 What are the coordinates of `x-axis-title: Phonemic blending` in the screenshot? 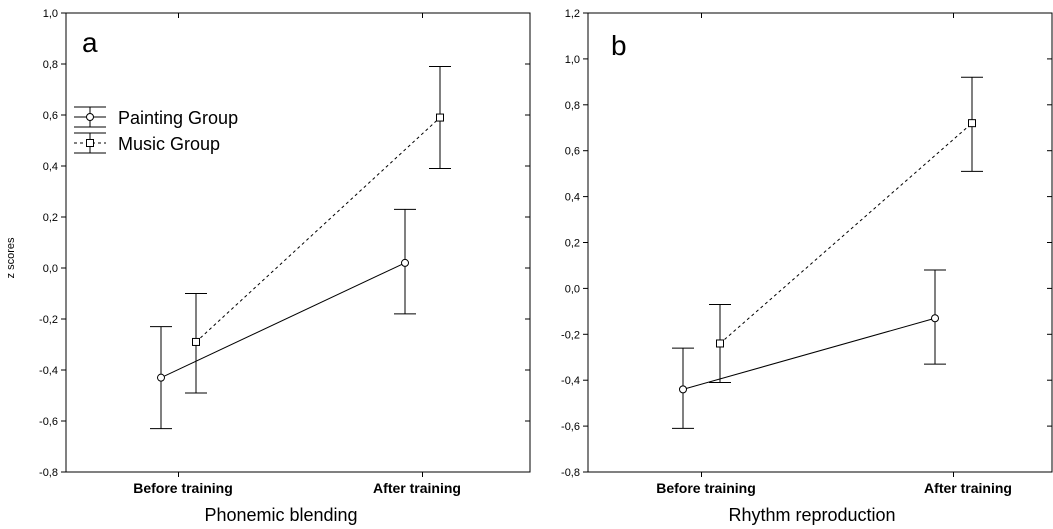 It's located at (280, 515).